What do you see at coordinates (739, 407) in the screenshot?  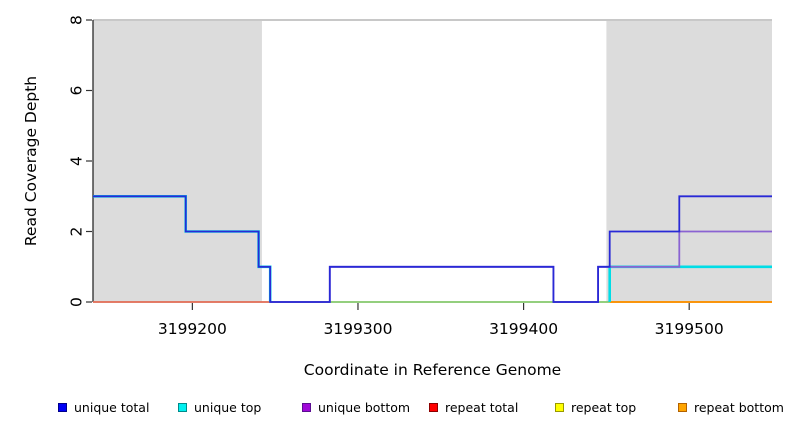 I see `legend-label: repeat bottom` at bounding box center [739, 407].